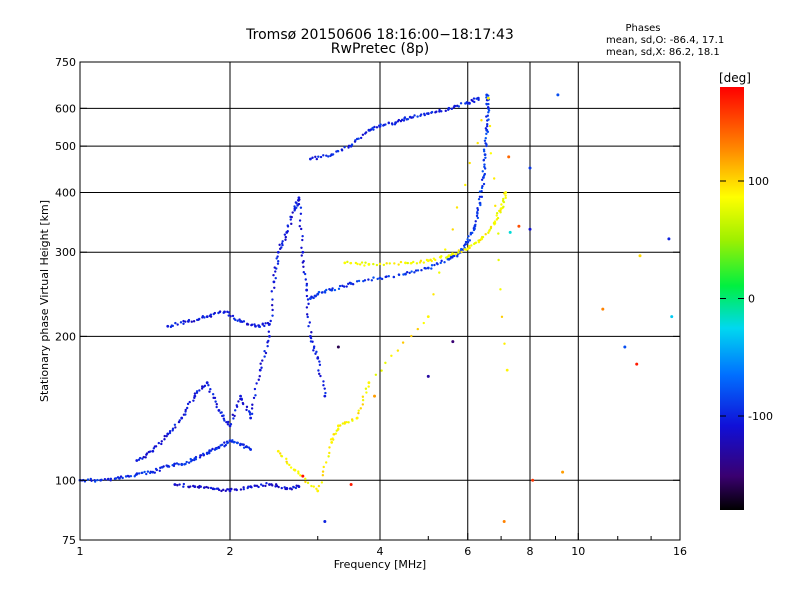 This screenshot has width=800, height=600. What do you see at coordinates (578, 551) in the screenshot?
I see `x-tick-label: 10` at bounding box center [578, 551].